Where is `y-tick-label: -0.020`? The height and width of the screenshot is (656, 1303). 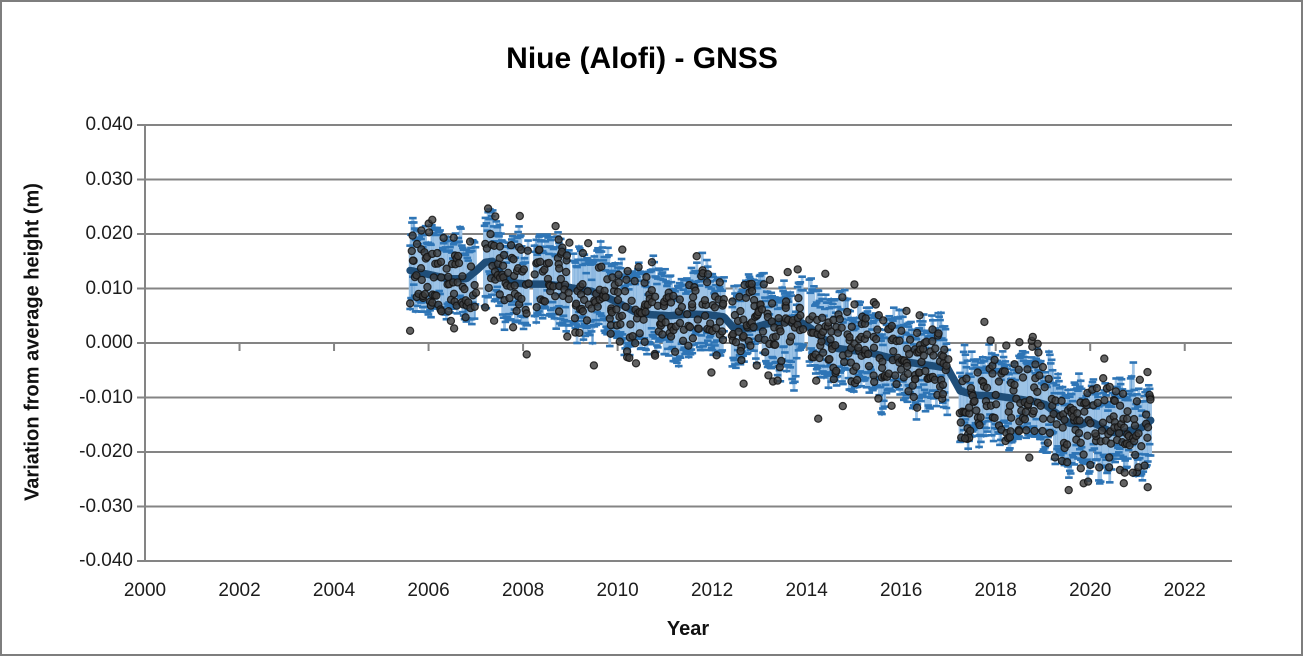 y-tick-label: -0.020 is located at coordinates (106, 451).